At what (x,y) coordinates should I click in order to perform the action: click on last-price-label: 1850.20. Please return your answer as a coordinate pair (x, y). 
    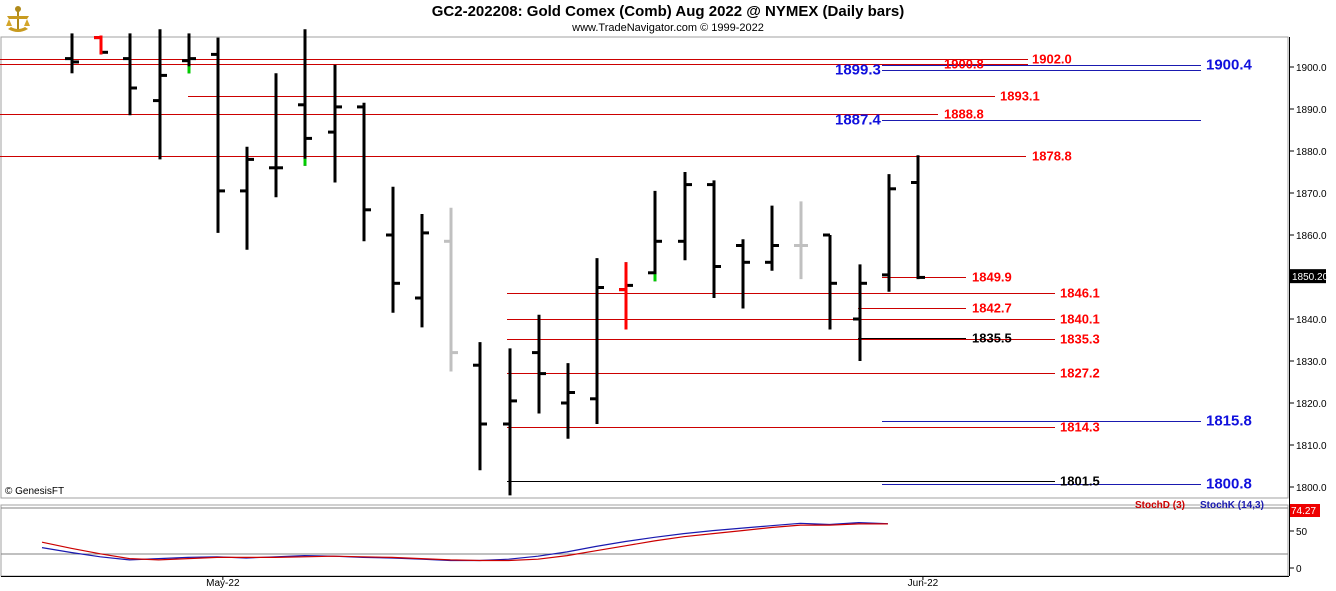
    Looking at the image, I should click on (1310, 277).